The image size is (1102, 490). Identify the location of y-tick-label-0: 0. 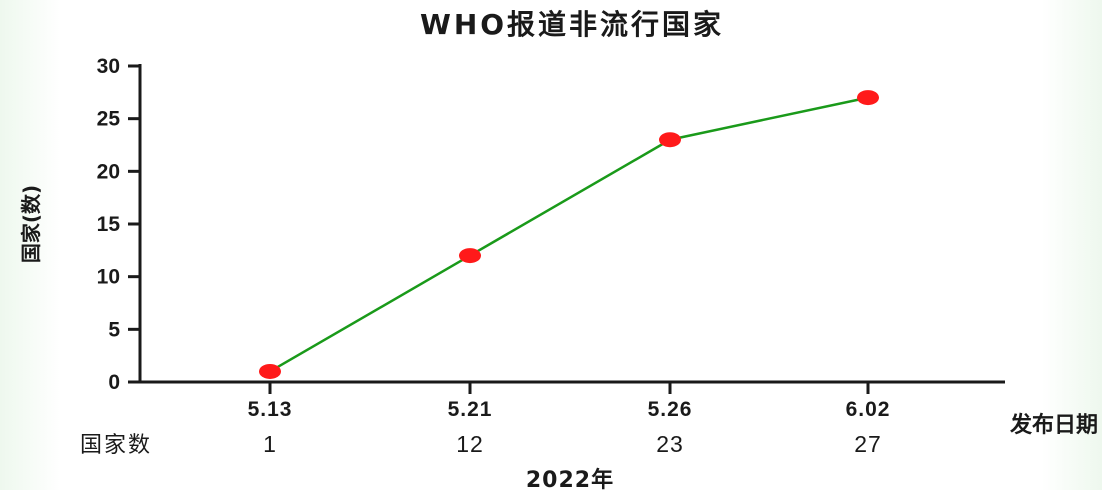
(114, 382).